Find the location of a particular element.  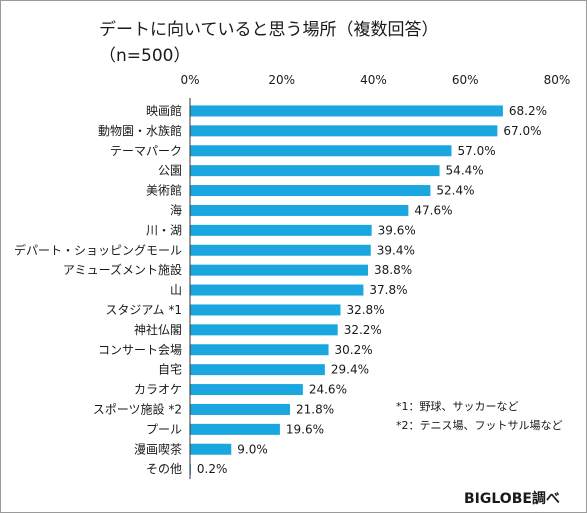

value-label: 21.8% is located at coordinates (315, 409).